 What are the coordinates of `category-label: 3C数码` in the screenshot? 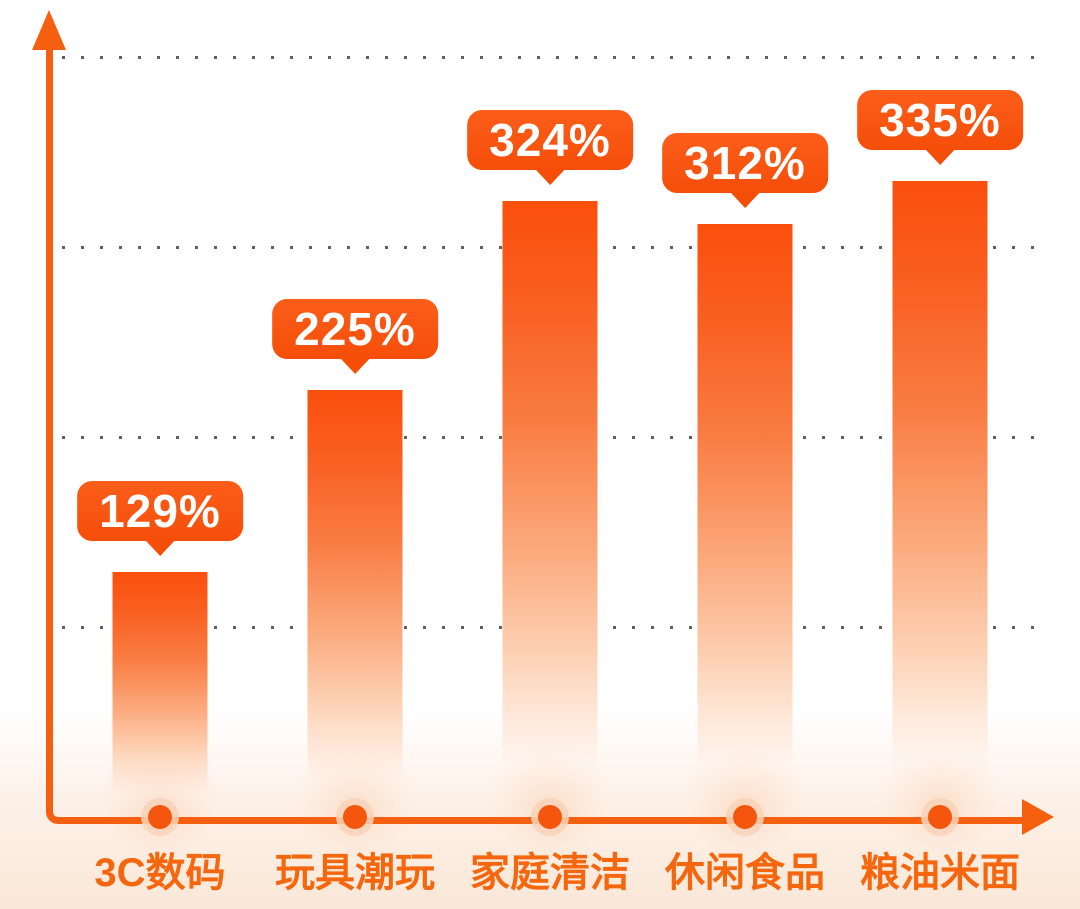 It's located at (160, 873).